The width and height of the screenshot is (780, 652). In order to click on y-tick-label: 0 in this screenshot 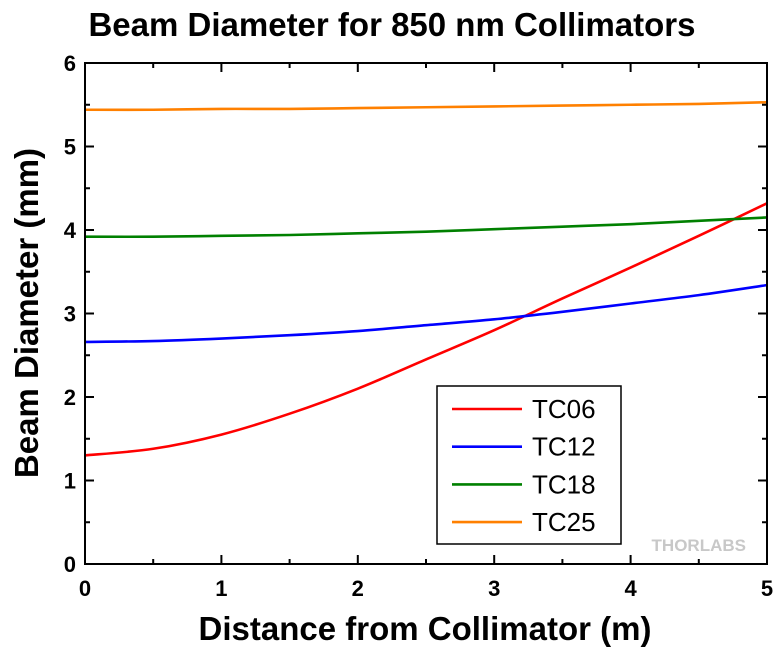, I will do `click(70, 564)`.